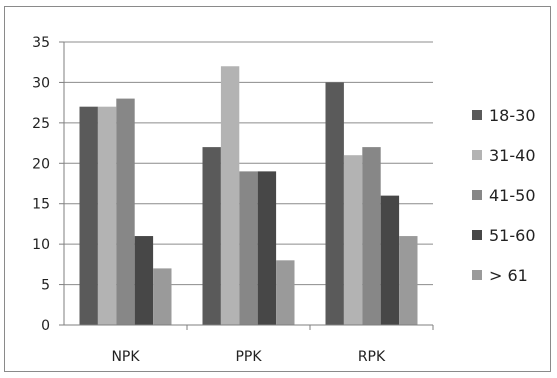 This screenshot has height=378, width=557. I want to click on legend-label: 41-50, so click(512, 195).